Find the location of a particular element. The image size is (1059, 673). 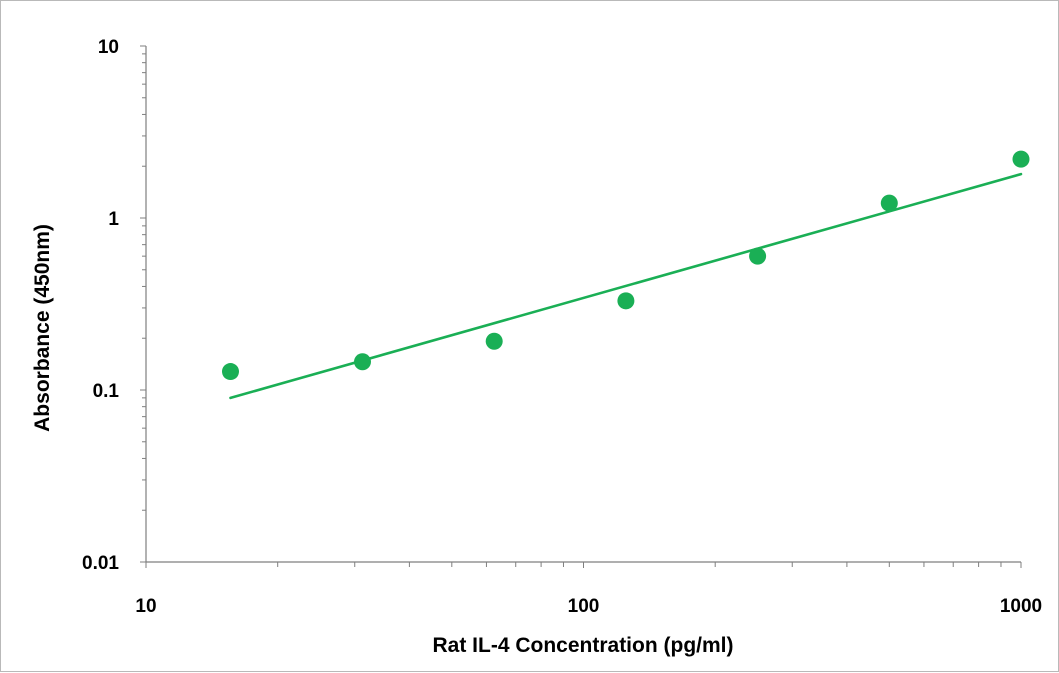

x-tick-label: 100 is located at coordinates (584, 606).